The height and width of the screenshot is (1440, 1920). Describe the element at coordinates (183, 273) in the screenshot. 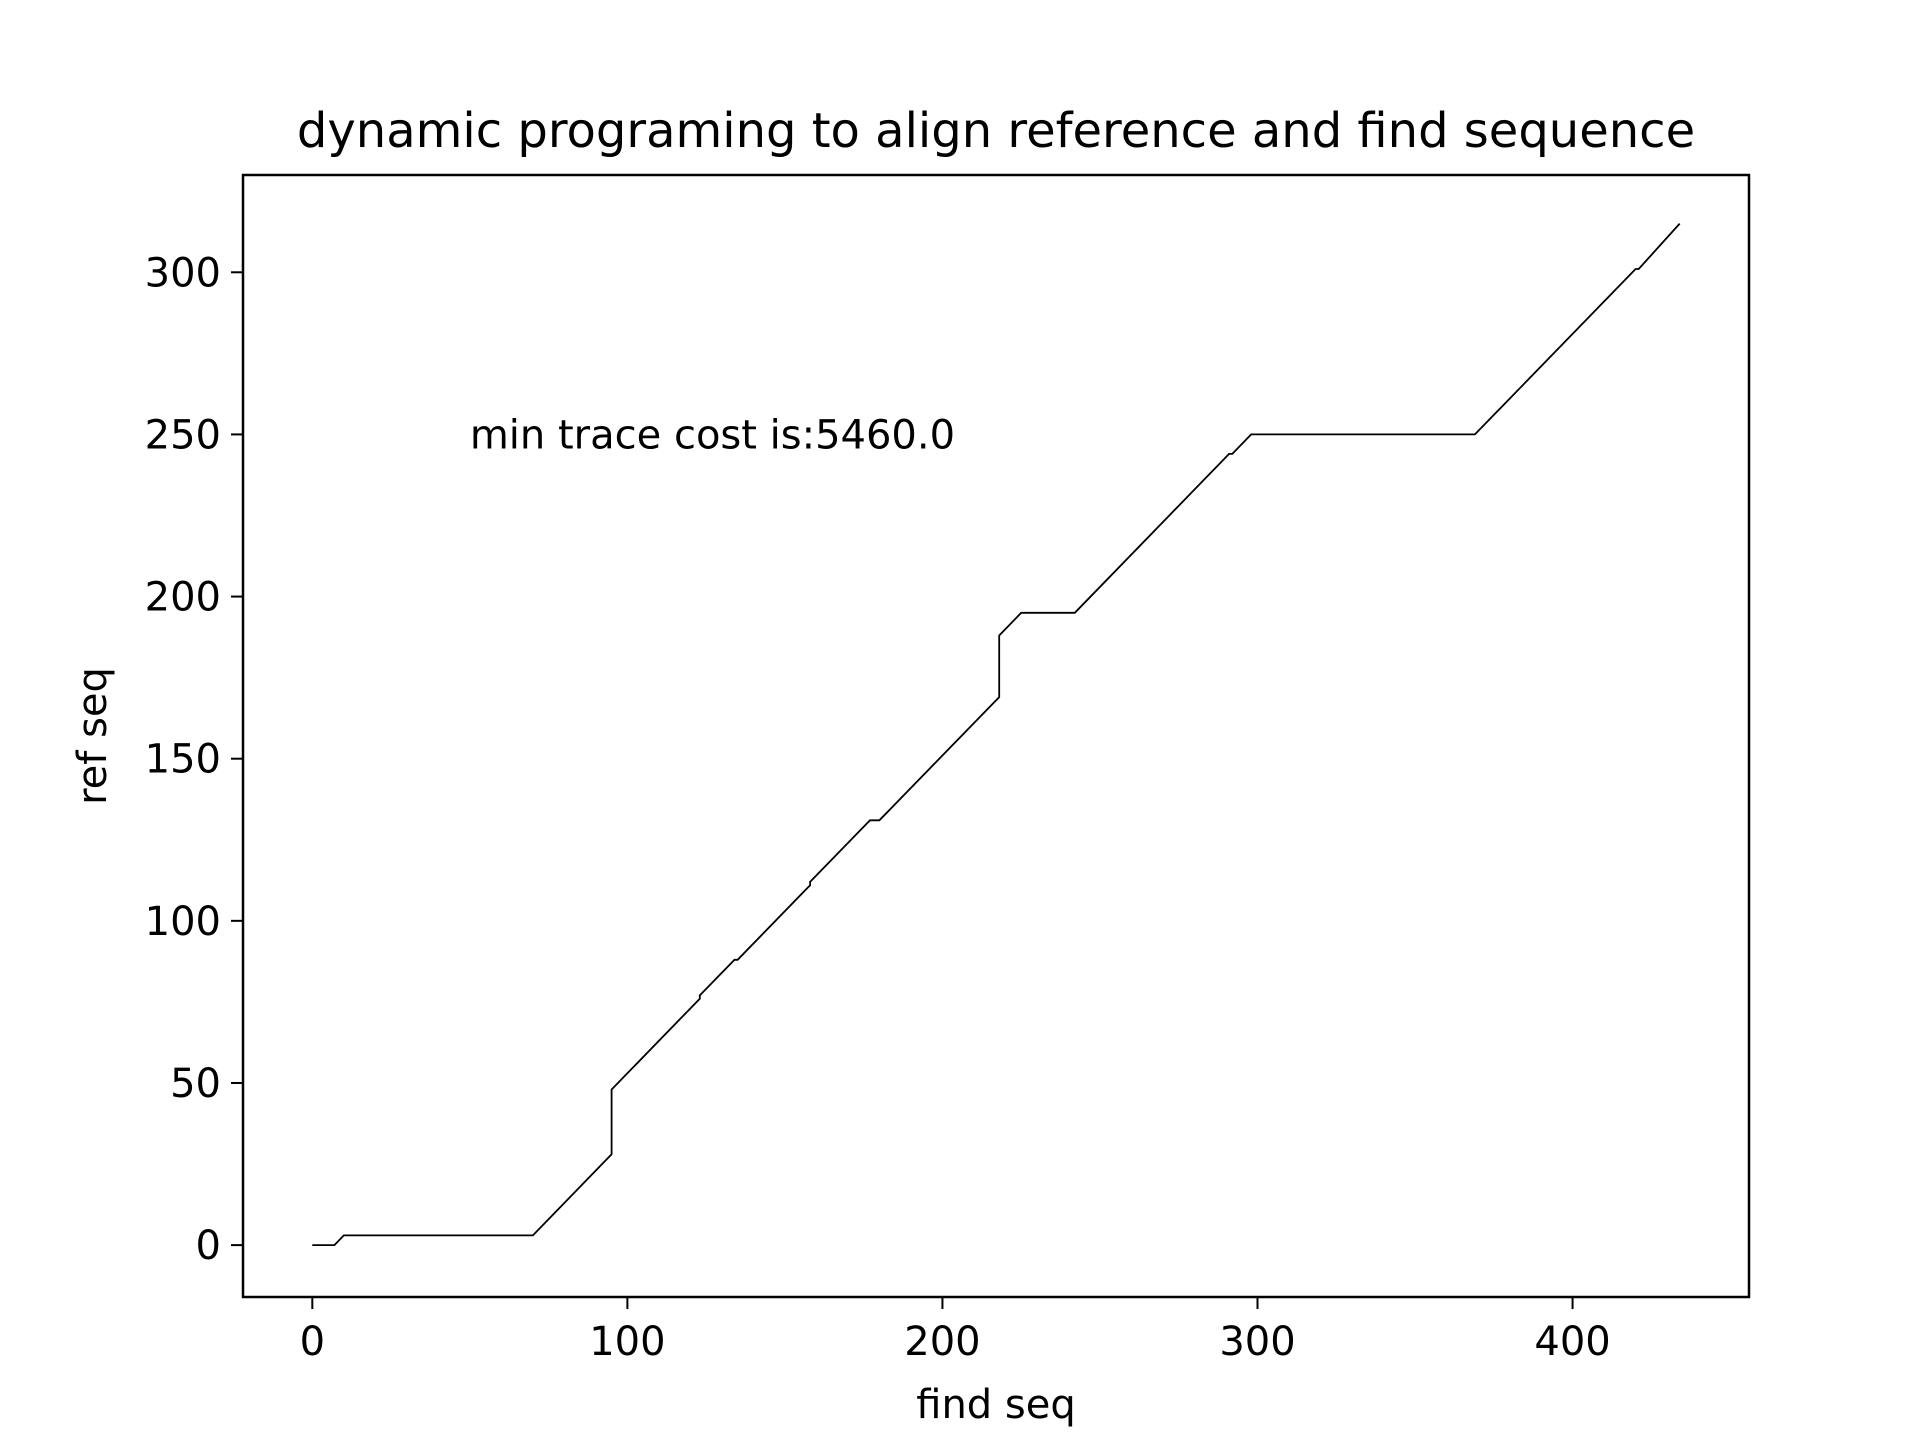

I see `y-tick-label: 300` at that location.